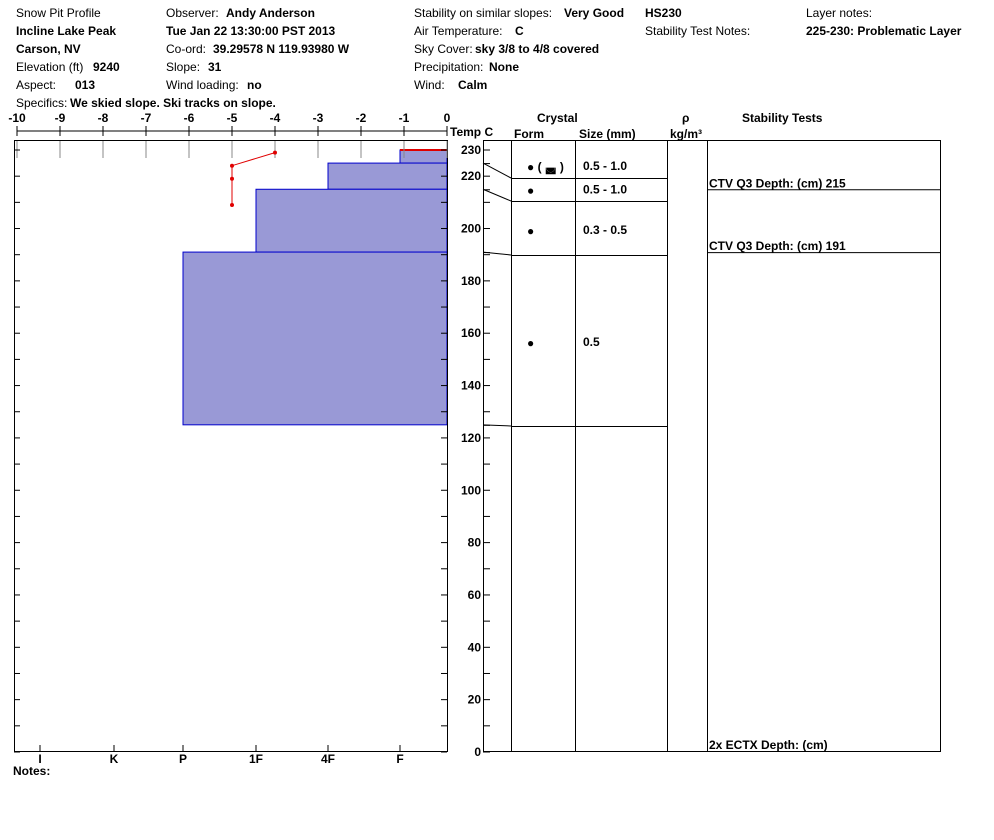 The image size is (994, 840). I want to click on depth-tick-label: 200, so click(471, 229).